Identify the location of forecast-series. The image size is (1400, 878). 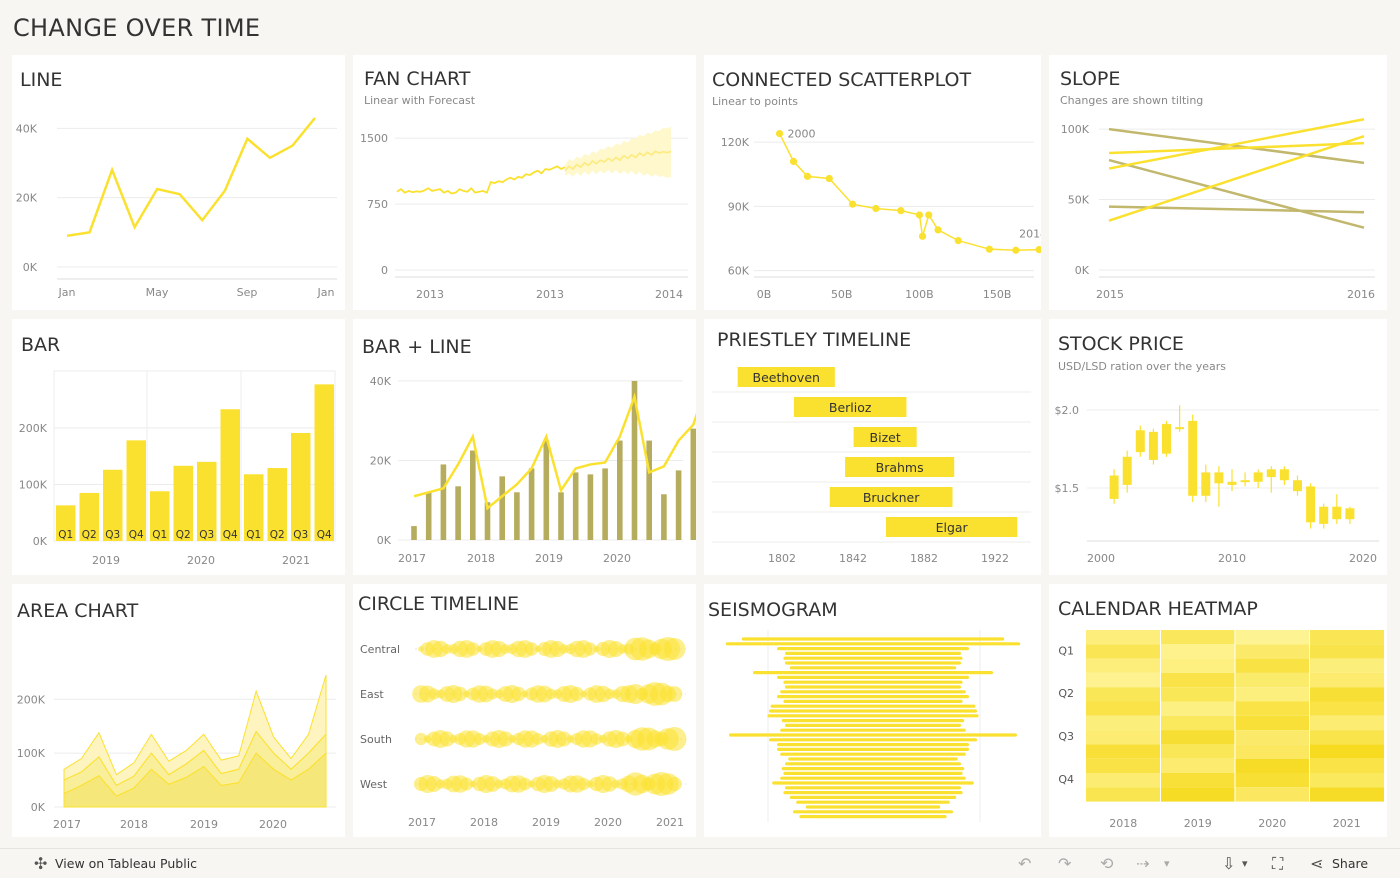
(618, 161).